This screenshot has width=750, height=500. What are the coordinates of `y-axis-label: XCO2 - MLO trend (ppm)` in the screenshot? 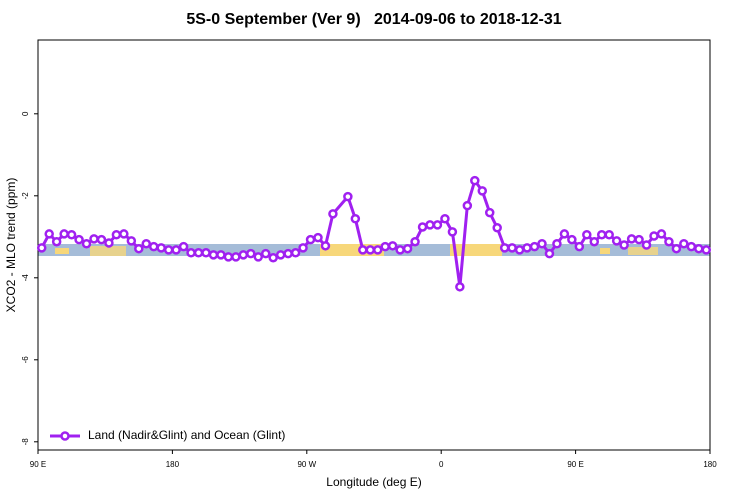 It's located at (11, 245).